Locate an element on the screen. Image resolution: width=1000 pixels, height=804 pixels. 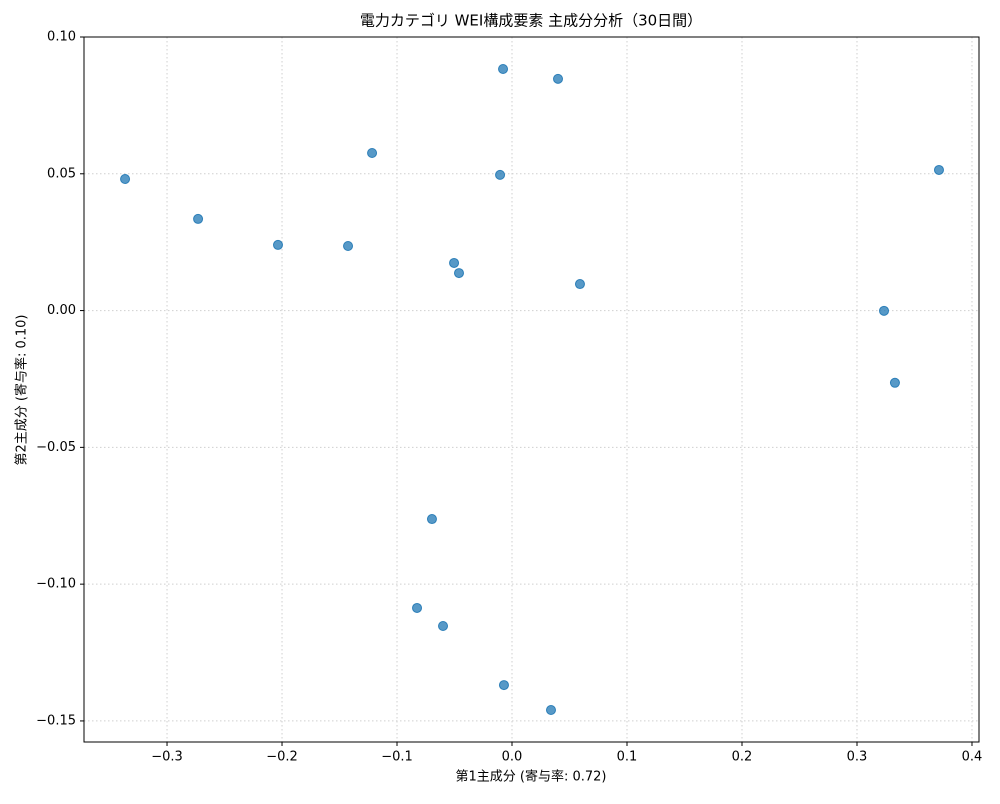
x-tick-label: −0.2 is located at coordinates (282, 757).